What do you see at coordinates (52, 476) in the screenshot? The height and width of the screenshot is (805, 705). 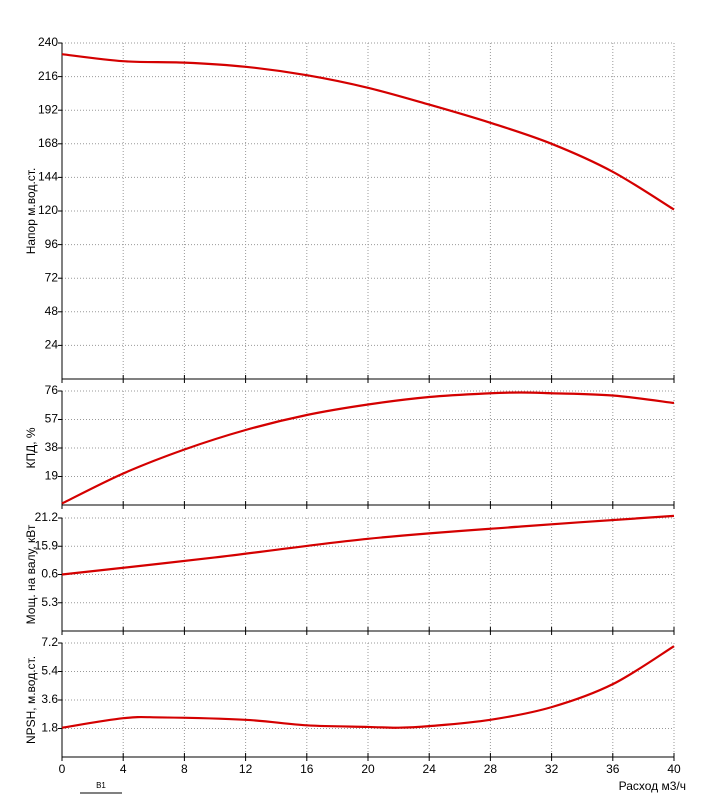 I see `y-tick-label: 19` at bounding box center [52, 476].